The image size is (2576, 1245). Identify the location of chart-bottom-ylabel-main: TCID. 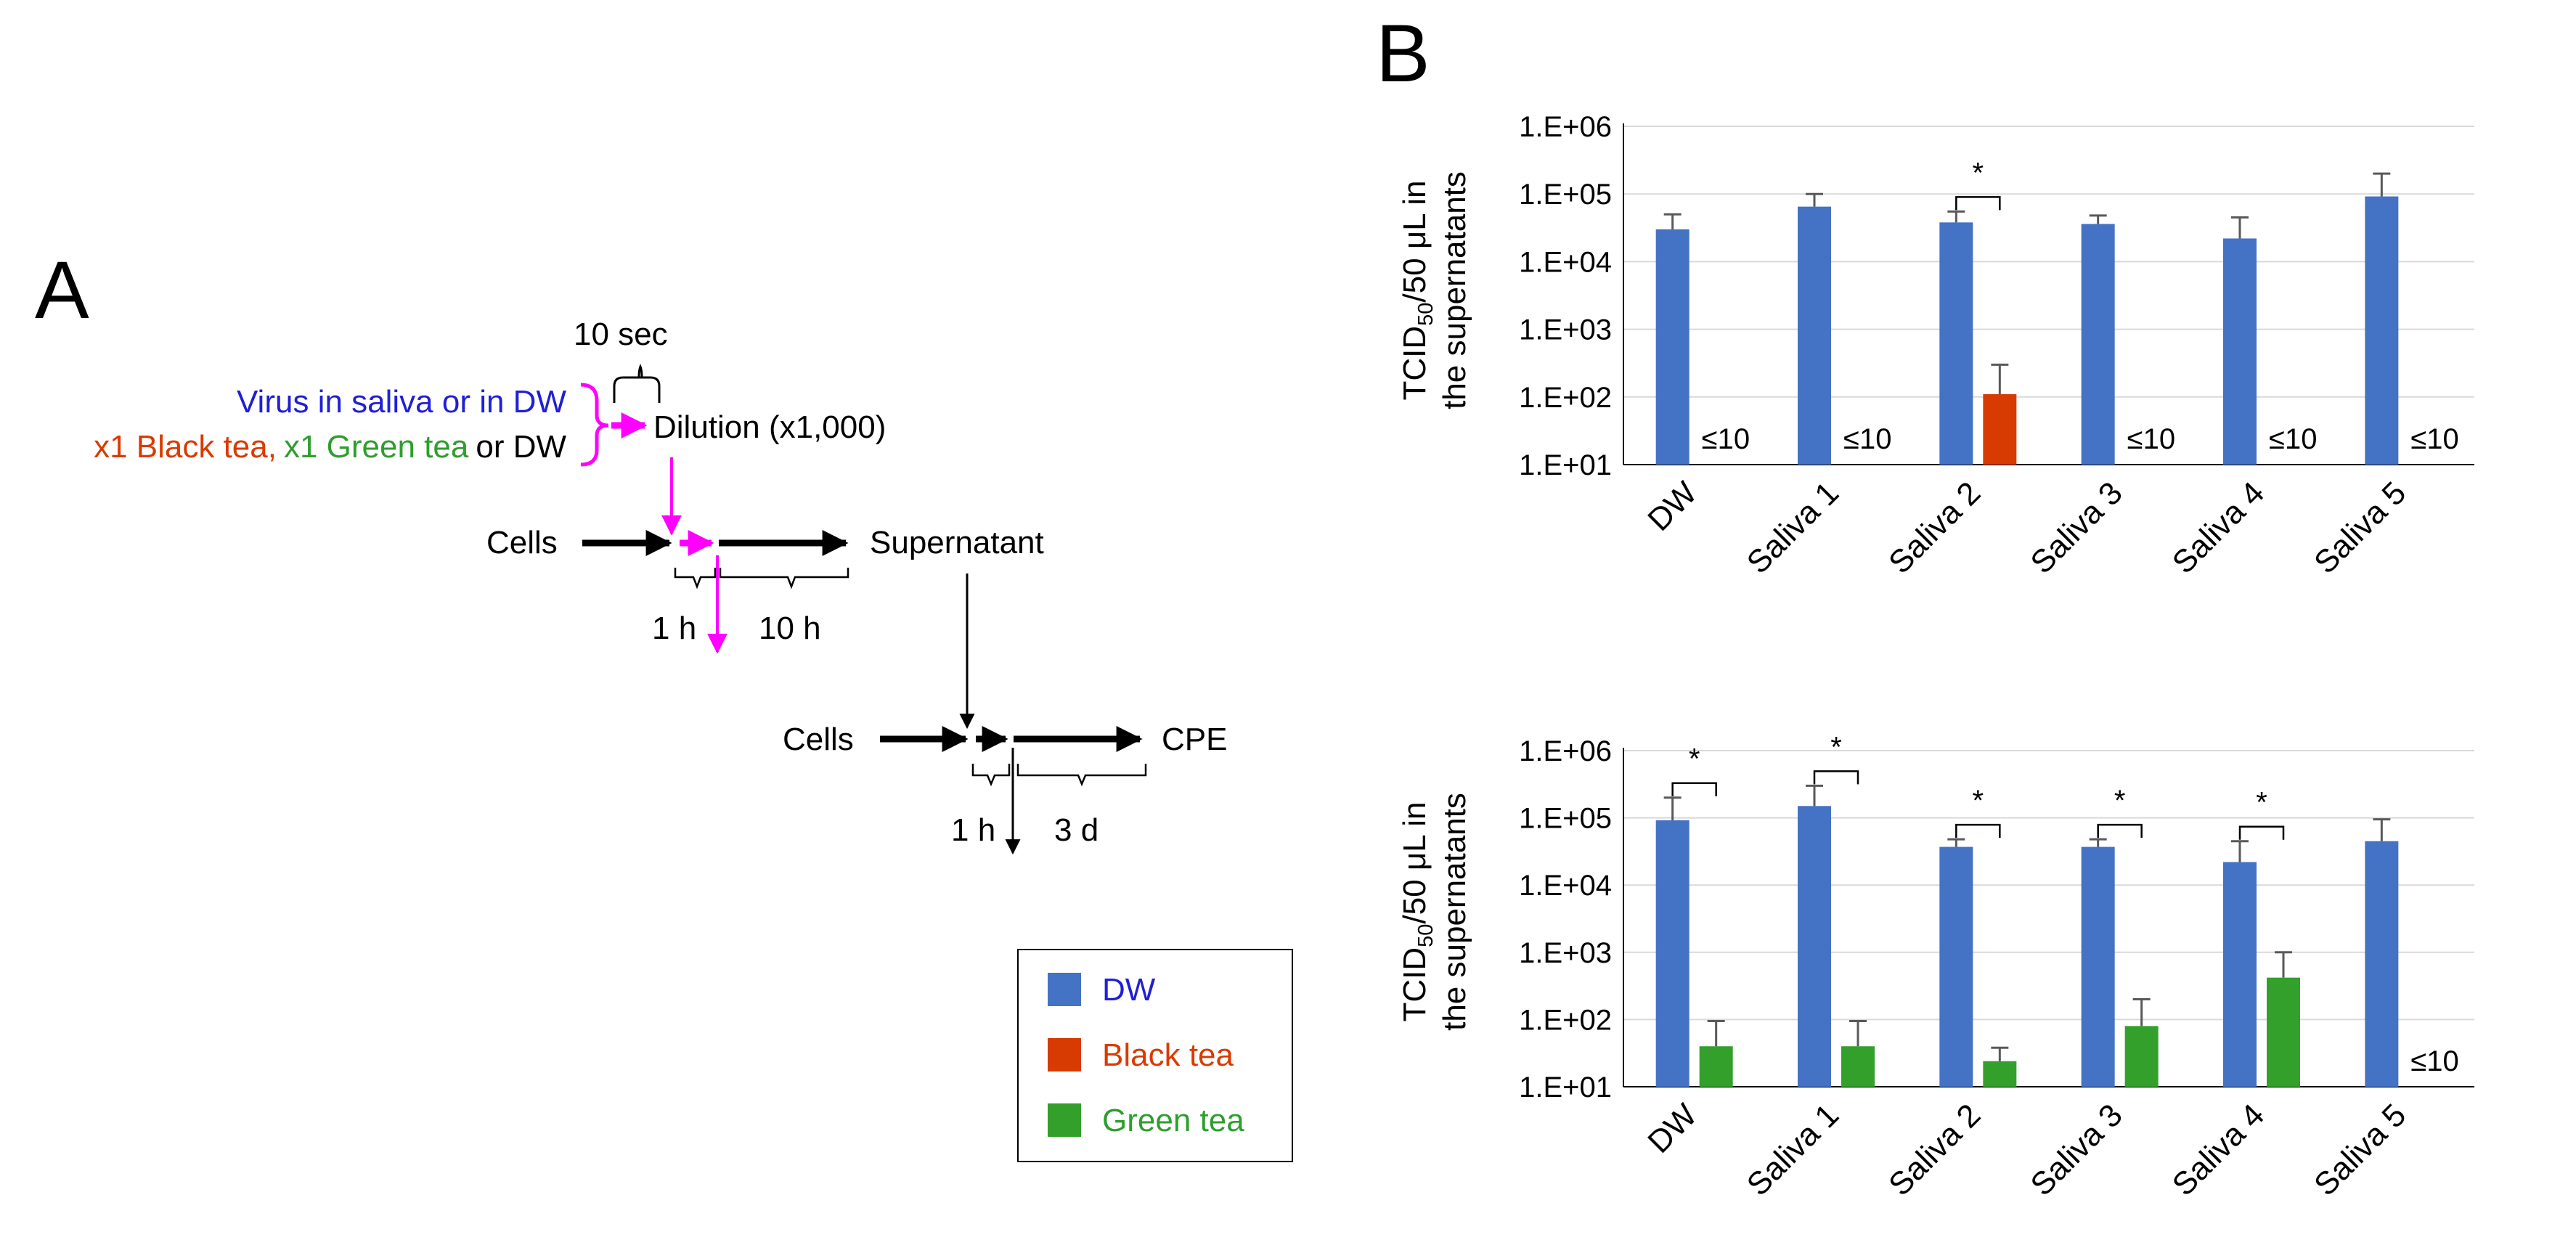
(1414, 984).